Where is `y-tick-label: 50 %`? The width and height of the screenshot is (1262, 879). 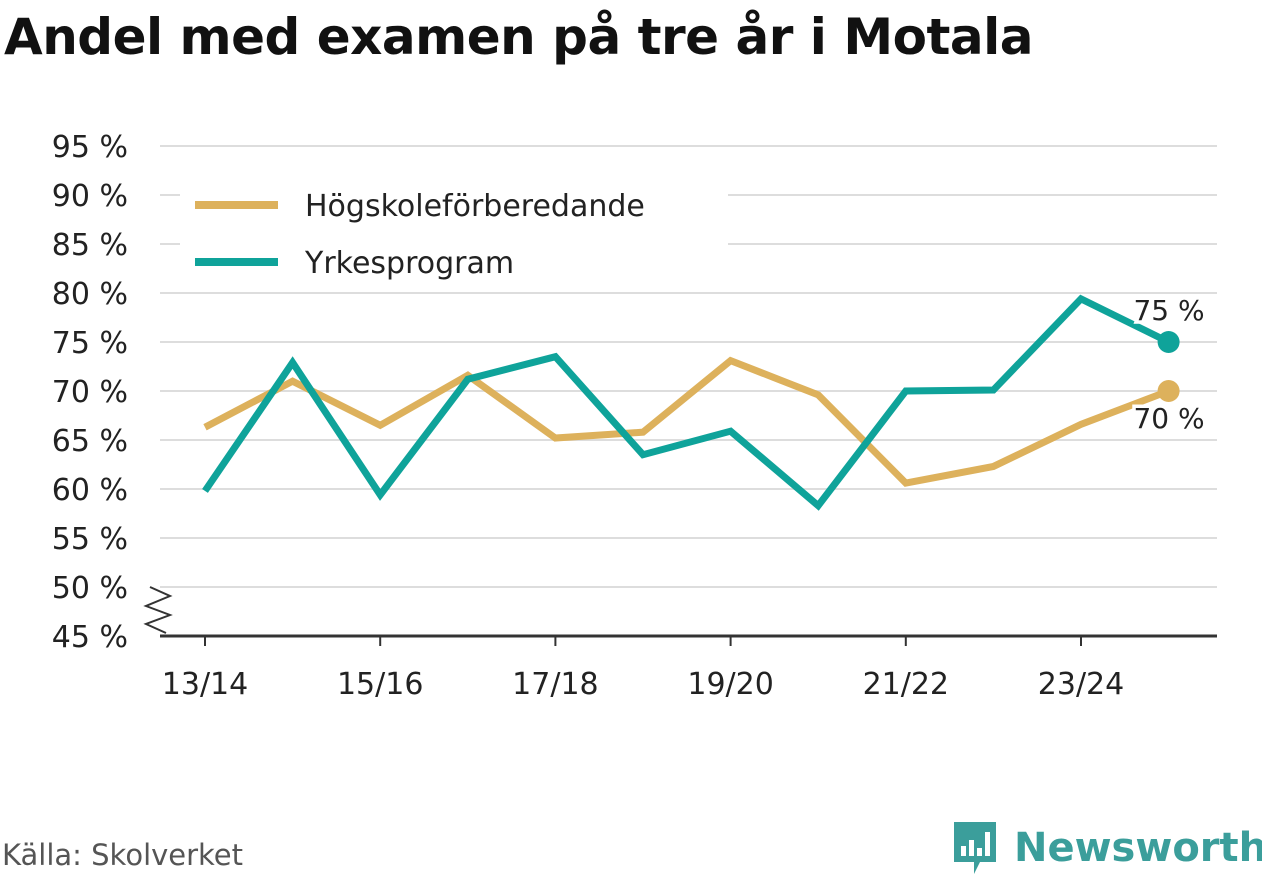 y-tick-label: 50 % is located at coordinates (90, 588).